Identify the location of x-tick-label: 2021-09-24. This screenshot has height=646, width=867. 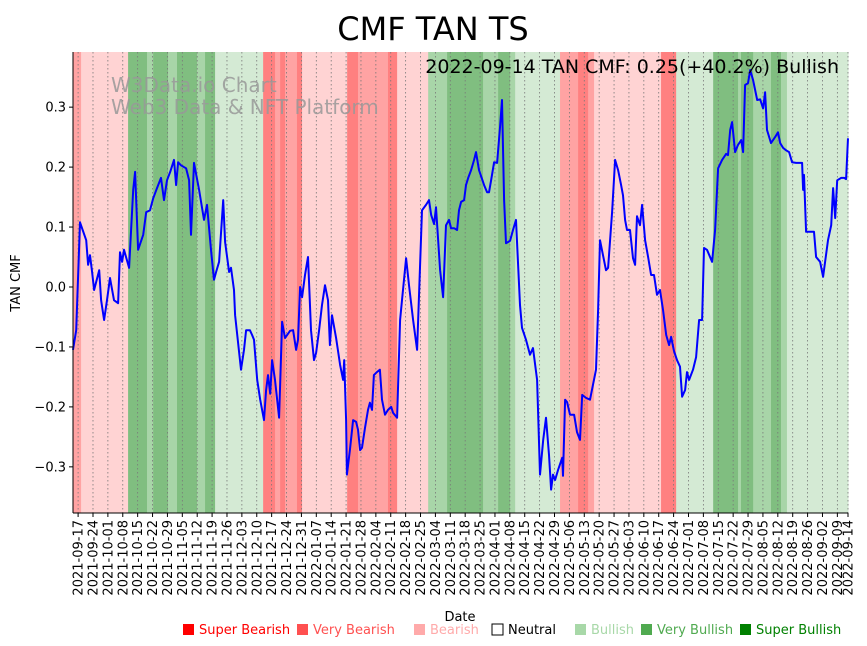
(93, 558).